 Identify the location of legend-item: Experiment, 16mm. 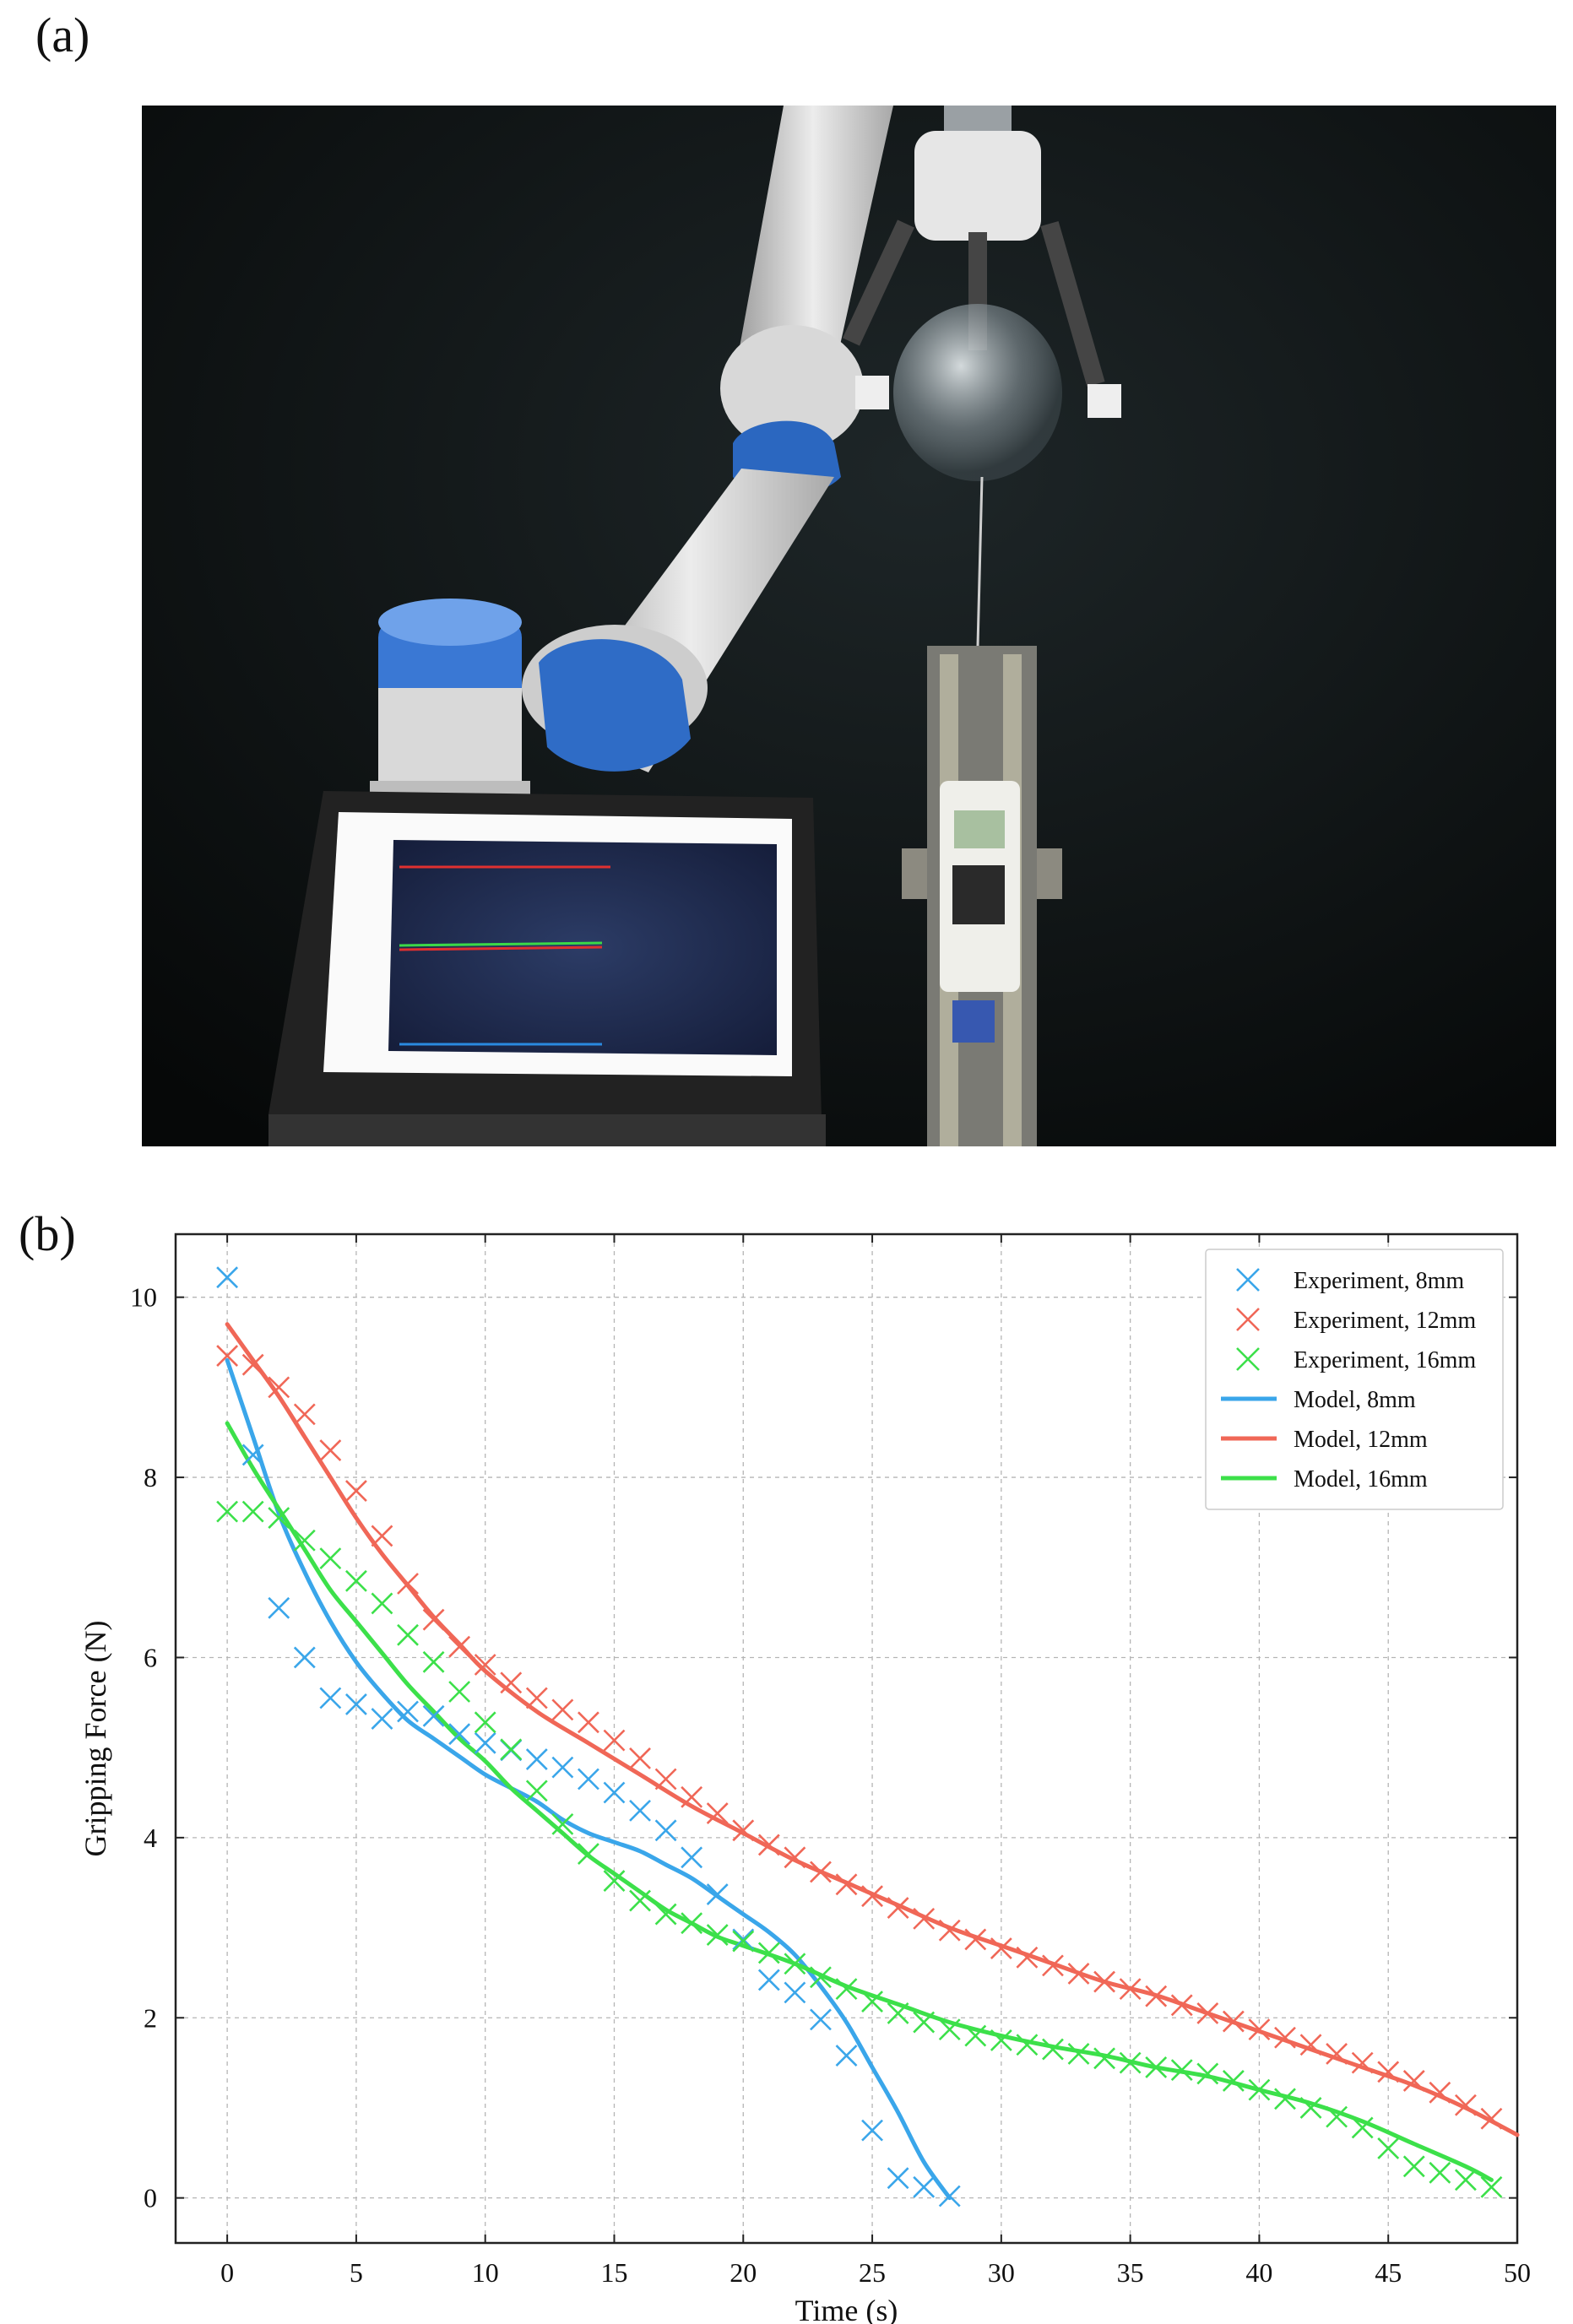
(1356, 1360).